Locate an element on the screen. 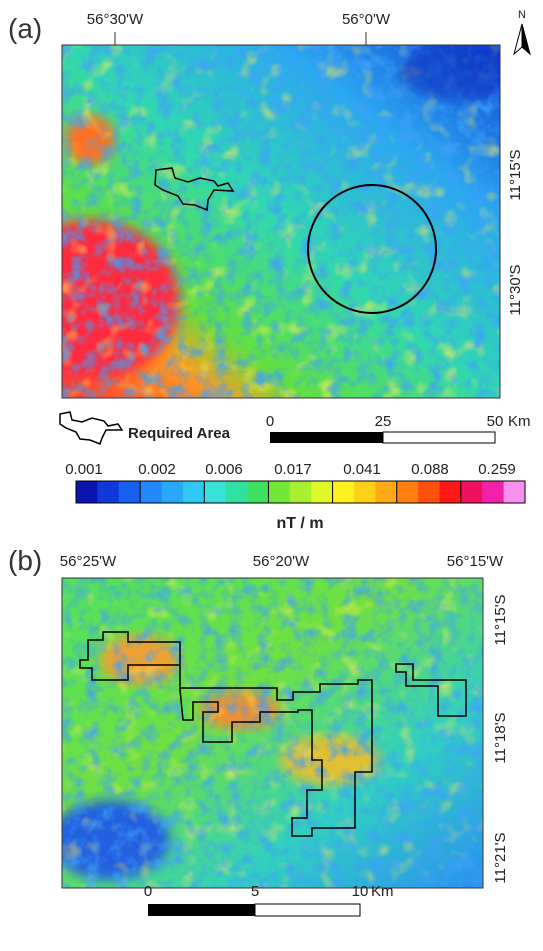  panel-label: (b) is located at coordinates (25, 560).